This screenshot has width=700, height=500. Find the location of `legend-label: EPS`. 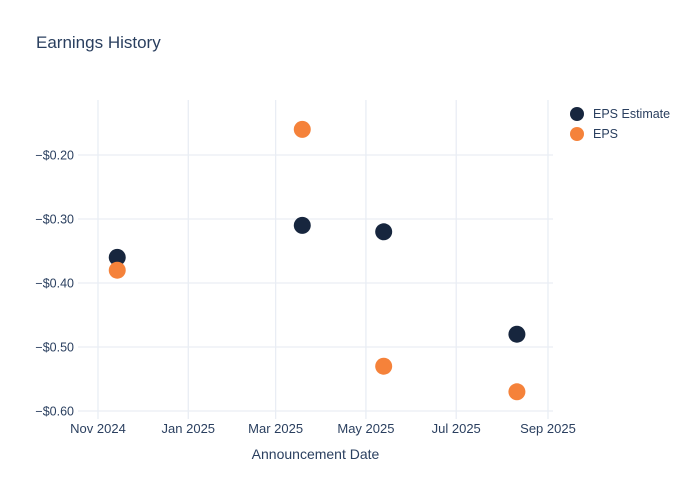

legend-label: EPS is located at coordinates (606, 134).